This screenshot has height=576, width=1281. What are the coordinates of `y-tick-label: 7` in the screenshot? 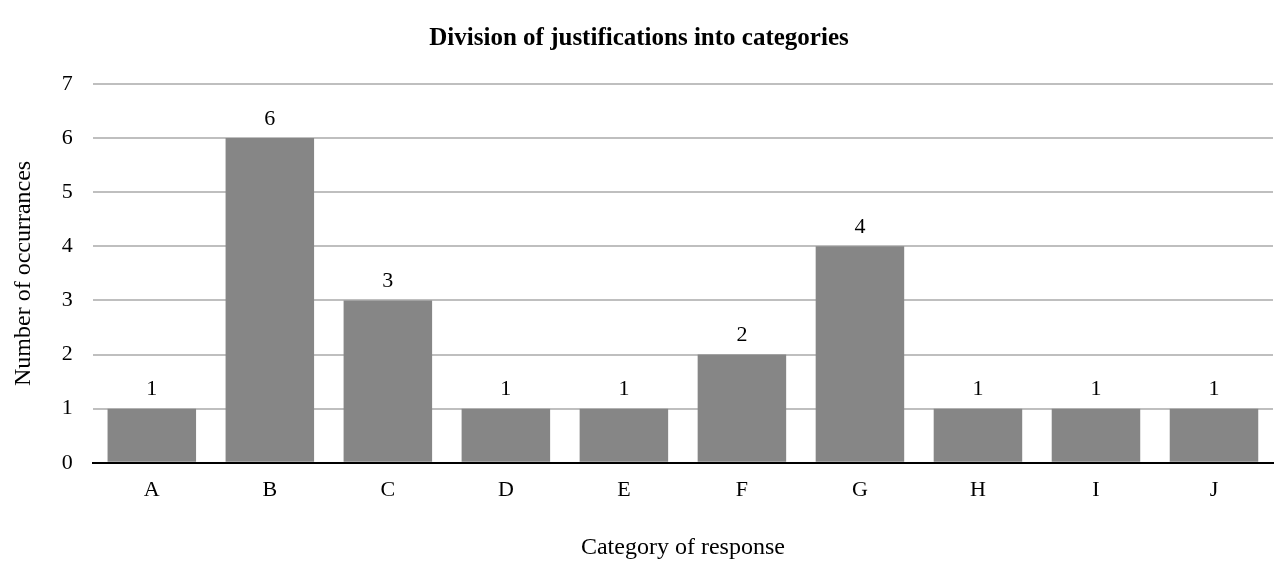 It's located at (67, 82).